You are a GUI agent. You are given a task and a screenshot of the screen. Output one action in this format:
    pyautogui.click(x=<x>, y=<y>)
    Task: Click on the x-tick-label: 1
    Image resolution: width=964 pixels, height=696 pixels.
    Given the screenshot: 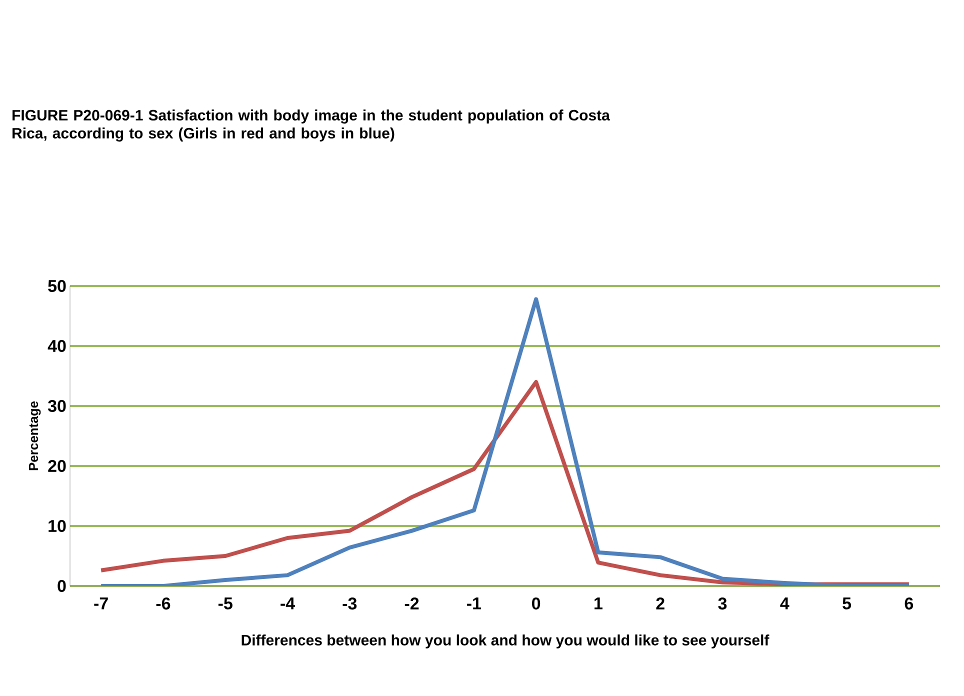 What is the action you would take?
    pyautogui.click(x=598, y=604)
    